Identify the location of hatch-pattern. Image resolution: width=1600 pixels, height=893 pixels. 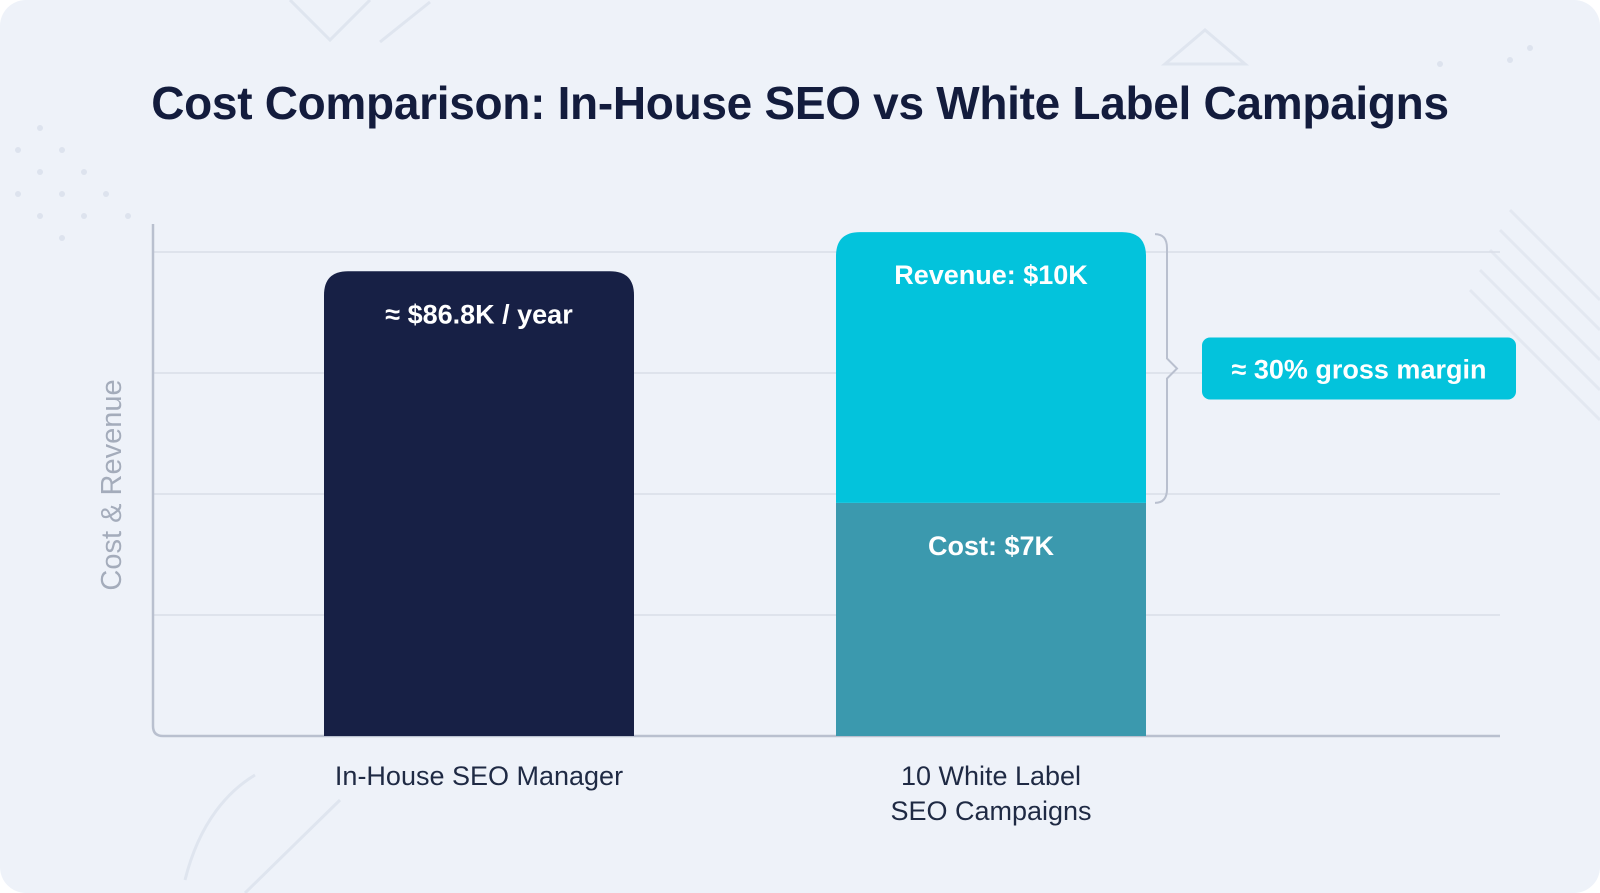
(1534, 315).